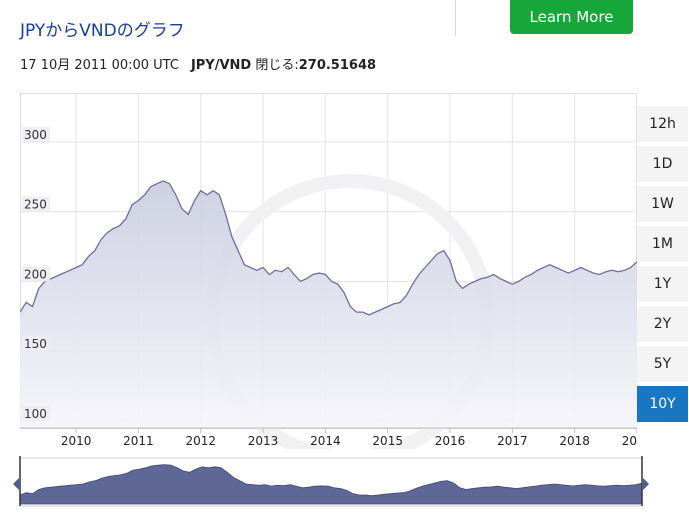 Image resolution: width=689 pixels, height=522 pixels. What do you see at coordinates (76, 441) in the screenshot?
I see `x-tick-label: 2010` at bounding box center [76, 441].